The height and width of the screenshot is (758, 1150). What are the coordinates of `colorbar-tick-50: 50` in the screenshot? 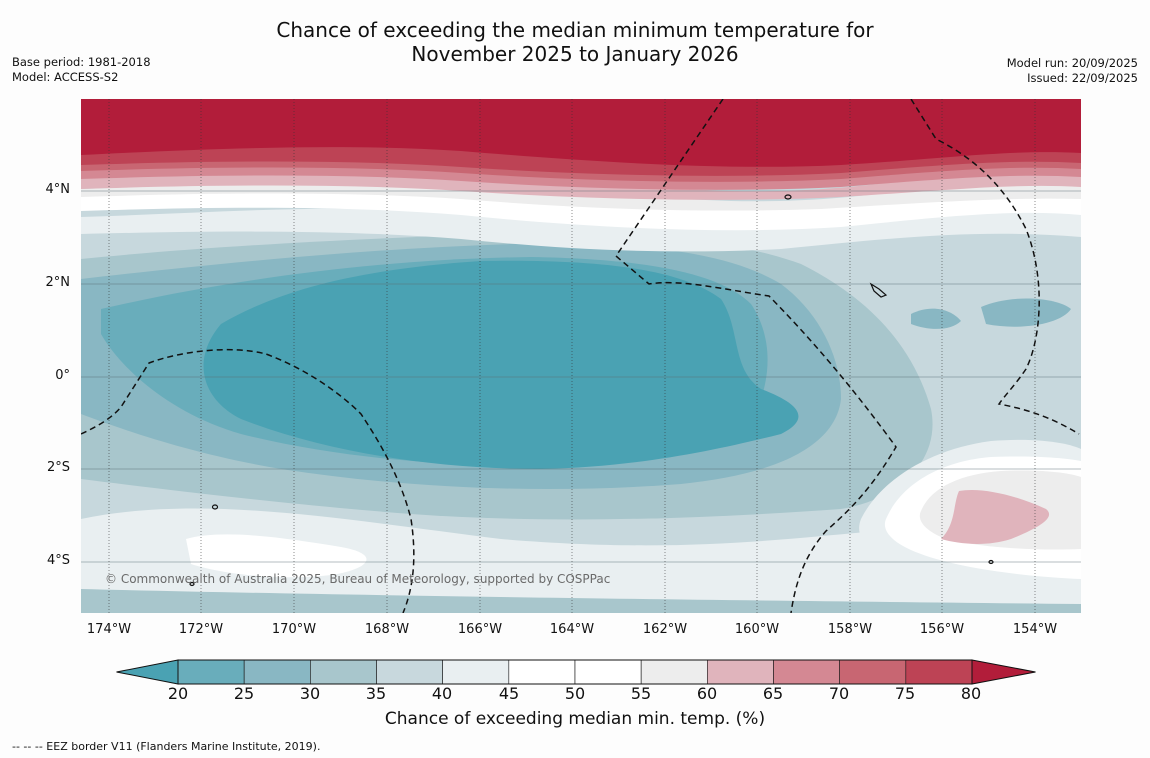 It's located at (575, 693).